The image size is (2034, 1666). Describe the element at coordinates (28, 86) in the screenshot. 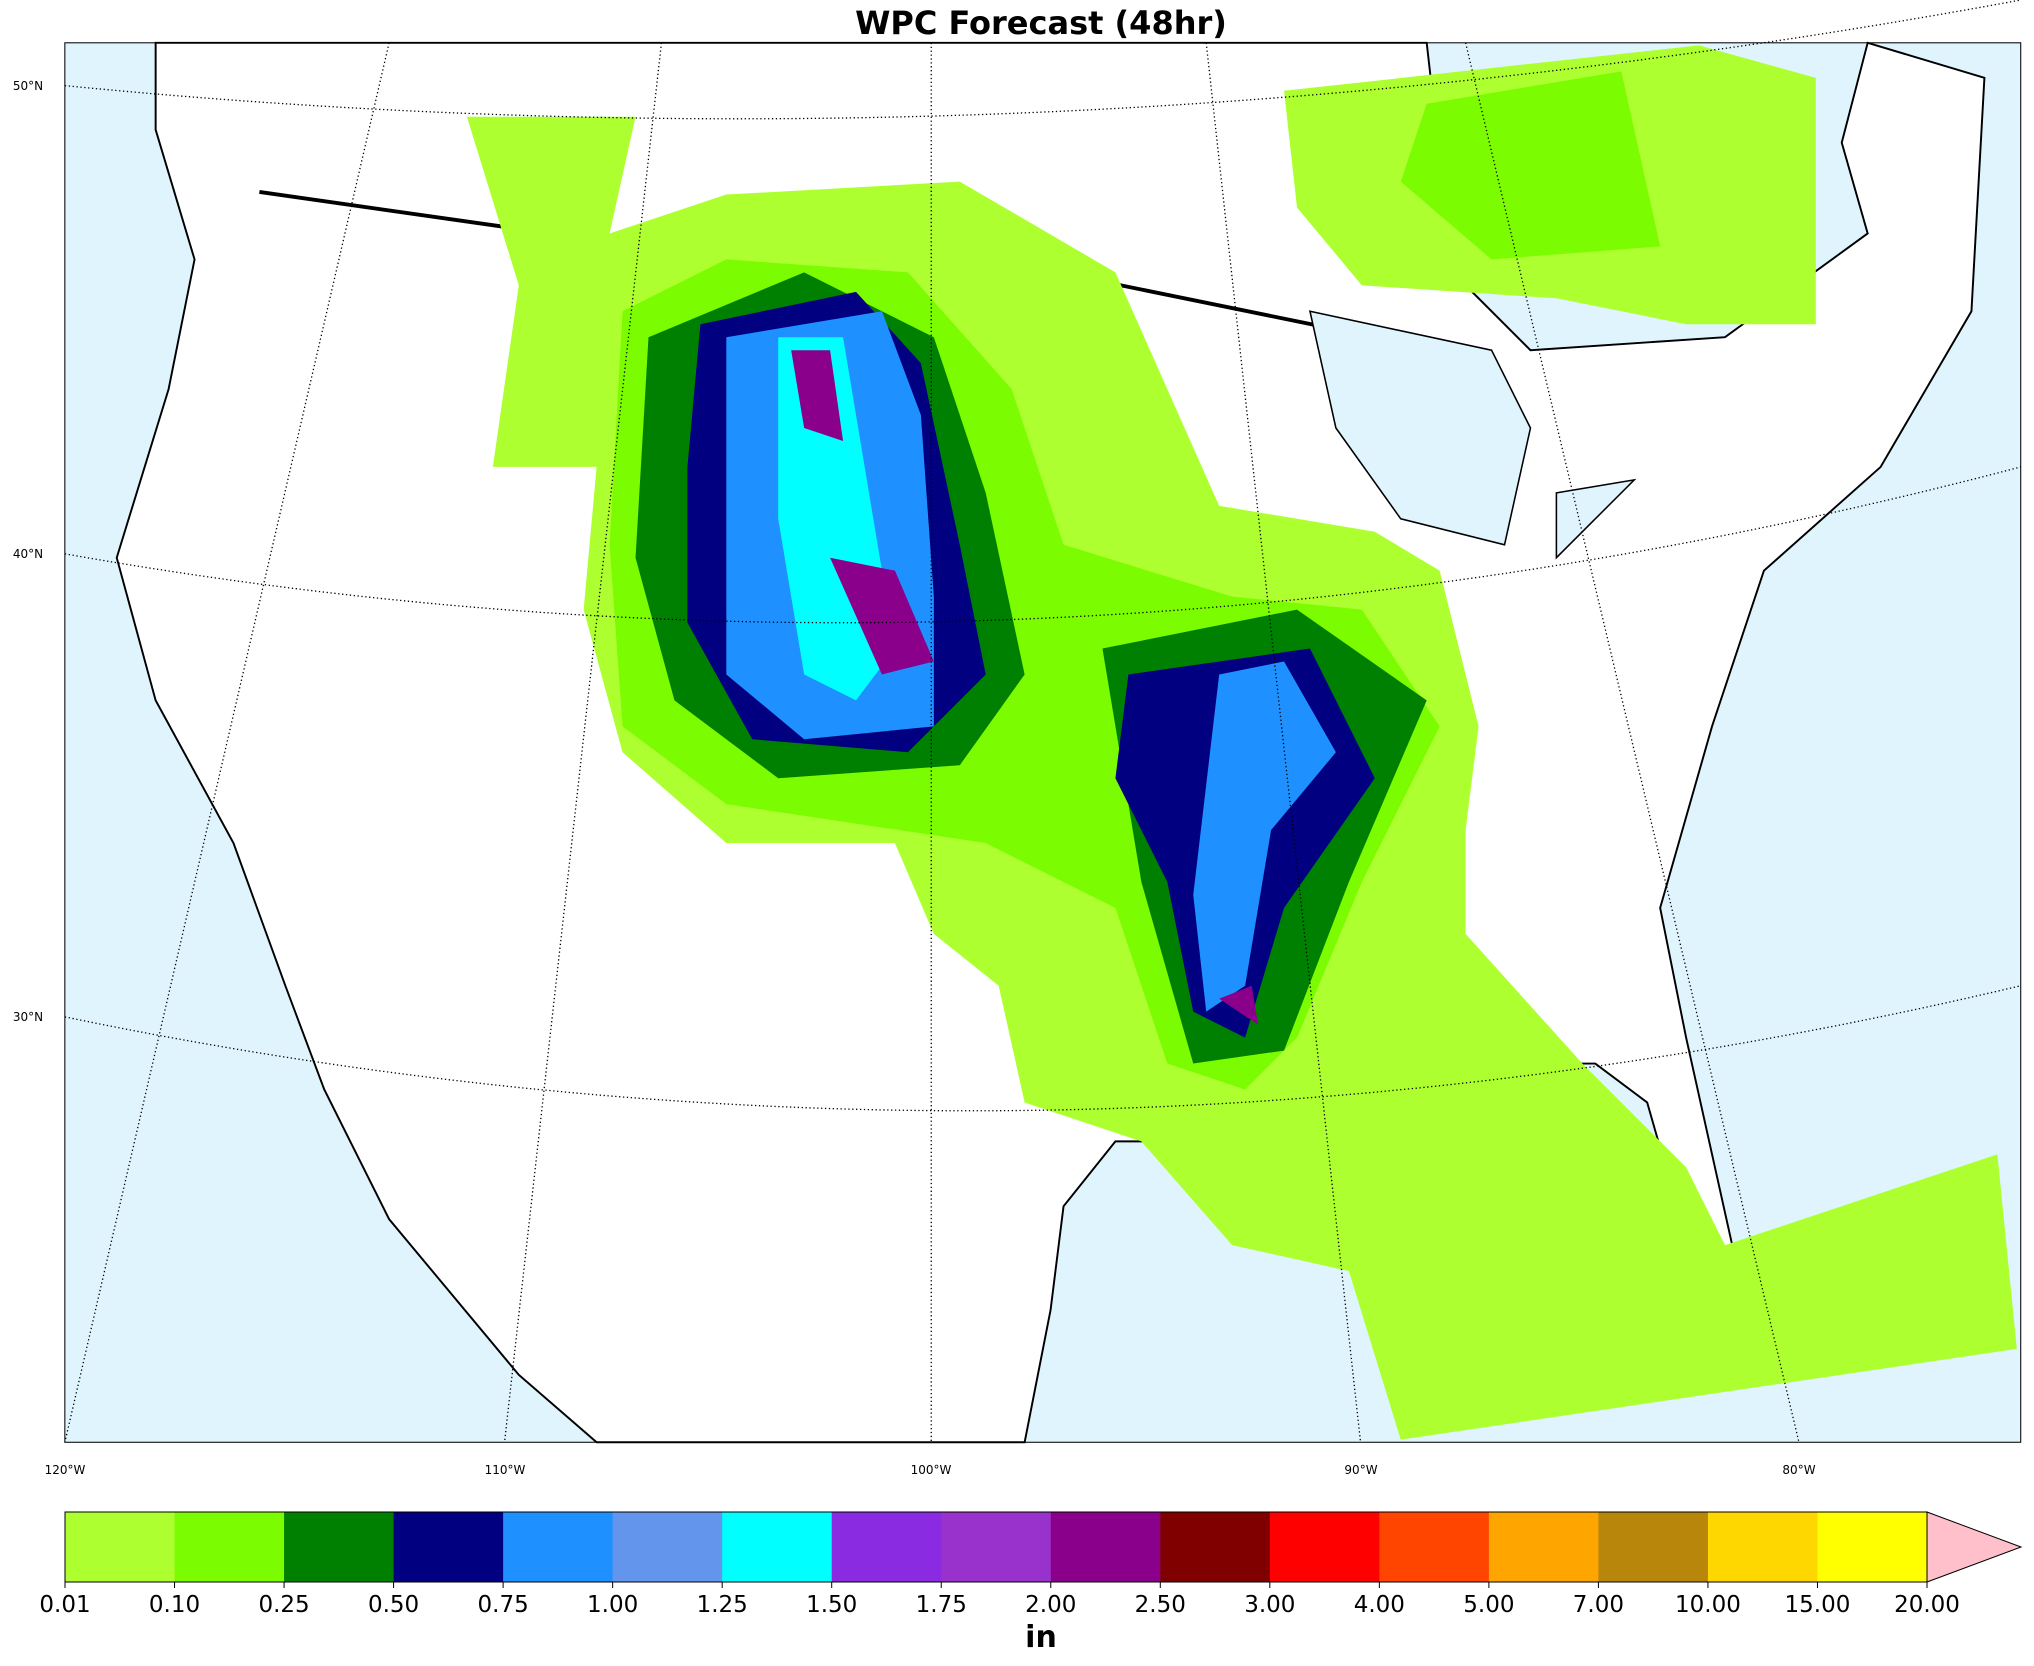

I see `lat-label: 50°N` at that location.